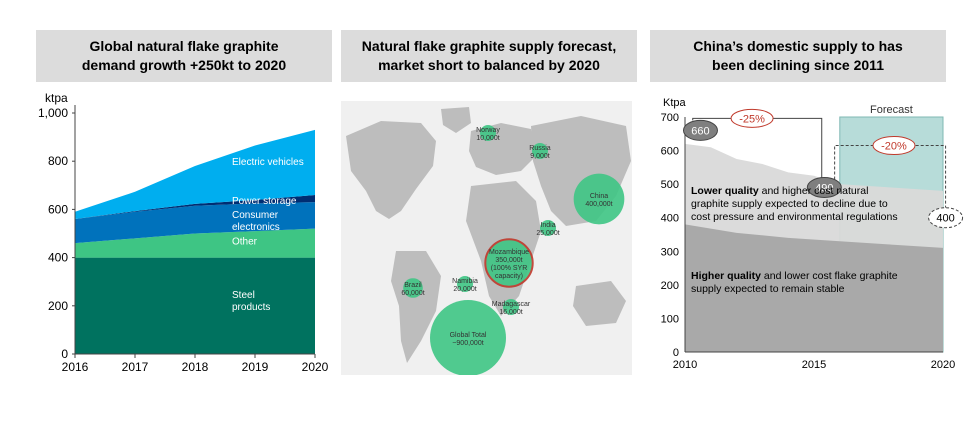  Describe the element at coordinates (416, 307) in the screenshot. I see `south-america-shape` at that location.